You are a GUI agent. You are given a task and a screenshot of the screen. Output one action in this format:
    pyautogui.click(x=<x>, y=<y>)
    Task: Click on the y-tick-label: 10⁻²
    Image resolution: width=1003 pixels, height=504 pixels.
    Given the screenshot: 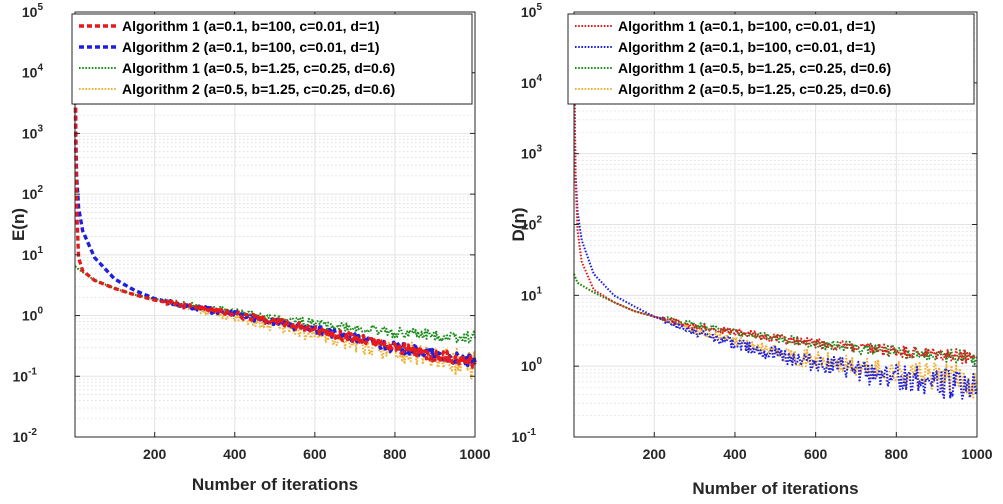 What is the action you would take?
    pyautogui.click(x=25, y=436)
    